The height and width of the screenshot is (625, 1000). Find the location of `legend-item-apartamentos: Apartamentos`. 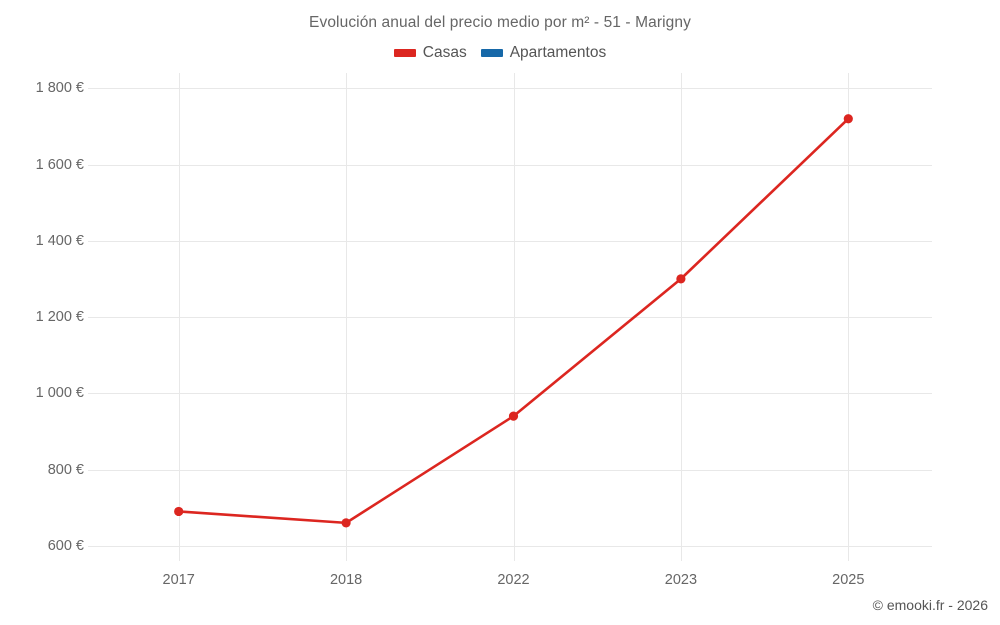

legend-item-apartamentos: Apartamentos is located at coordinates (543, 53).